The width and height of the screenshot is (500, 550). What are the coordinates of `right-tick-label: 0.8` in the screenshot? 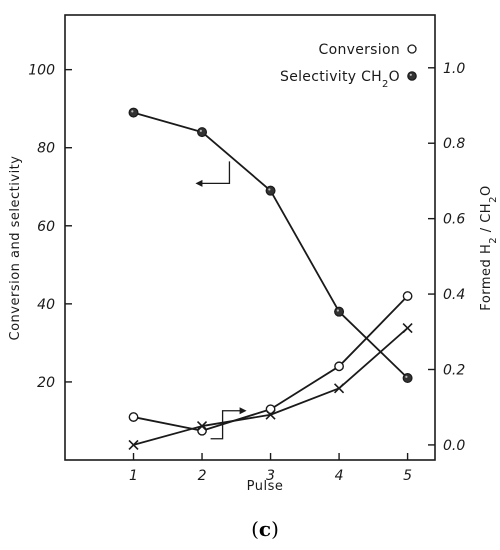 It's located at (454, 144).